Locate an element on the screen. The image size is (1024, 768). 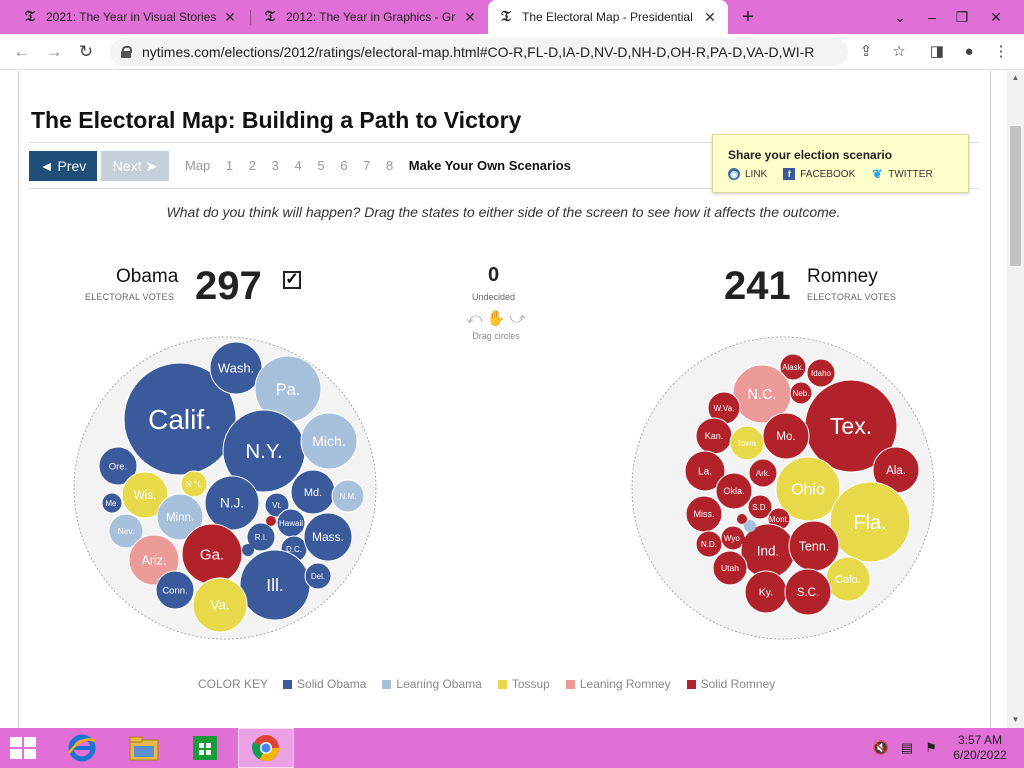
state-bubble-kan: Kan. is located at coordinates (714, 436).